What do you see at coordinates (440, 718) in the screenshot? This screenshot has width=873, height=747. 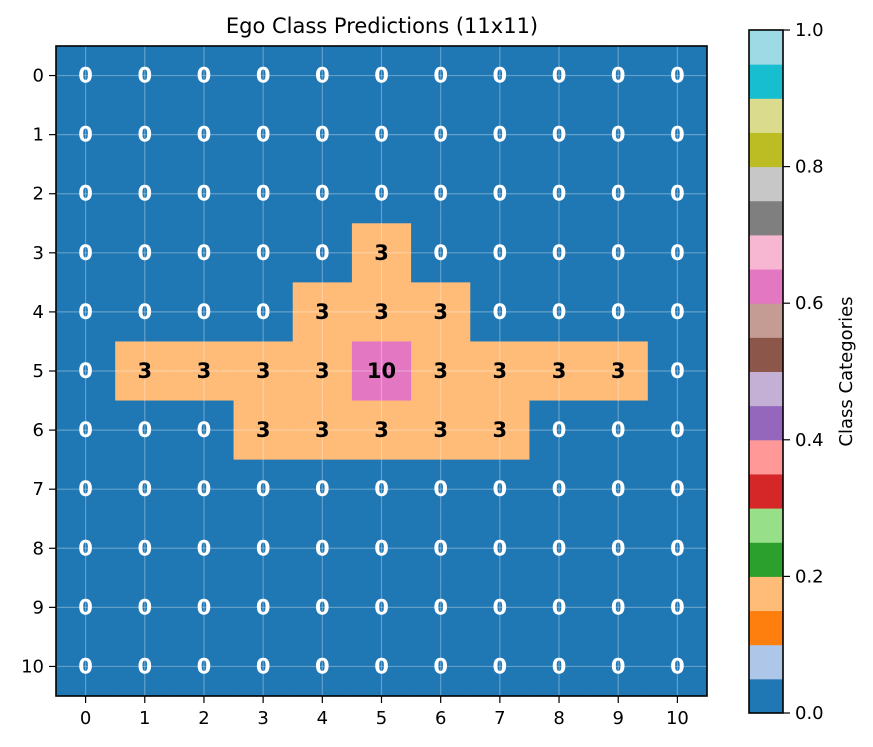 I see `x-tick-label: 6` at bounding box center [440, 718].